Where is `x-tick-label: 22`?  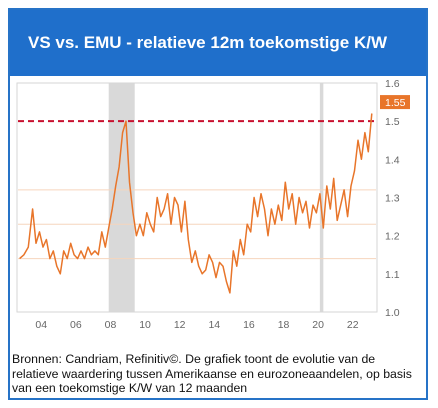
x-tick-label: 22 is located at coordinates (353, 325).